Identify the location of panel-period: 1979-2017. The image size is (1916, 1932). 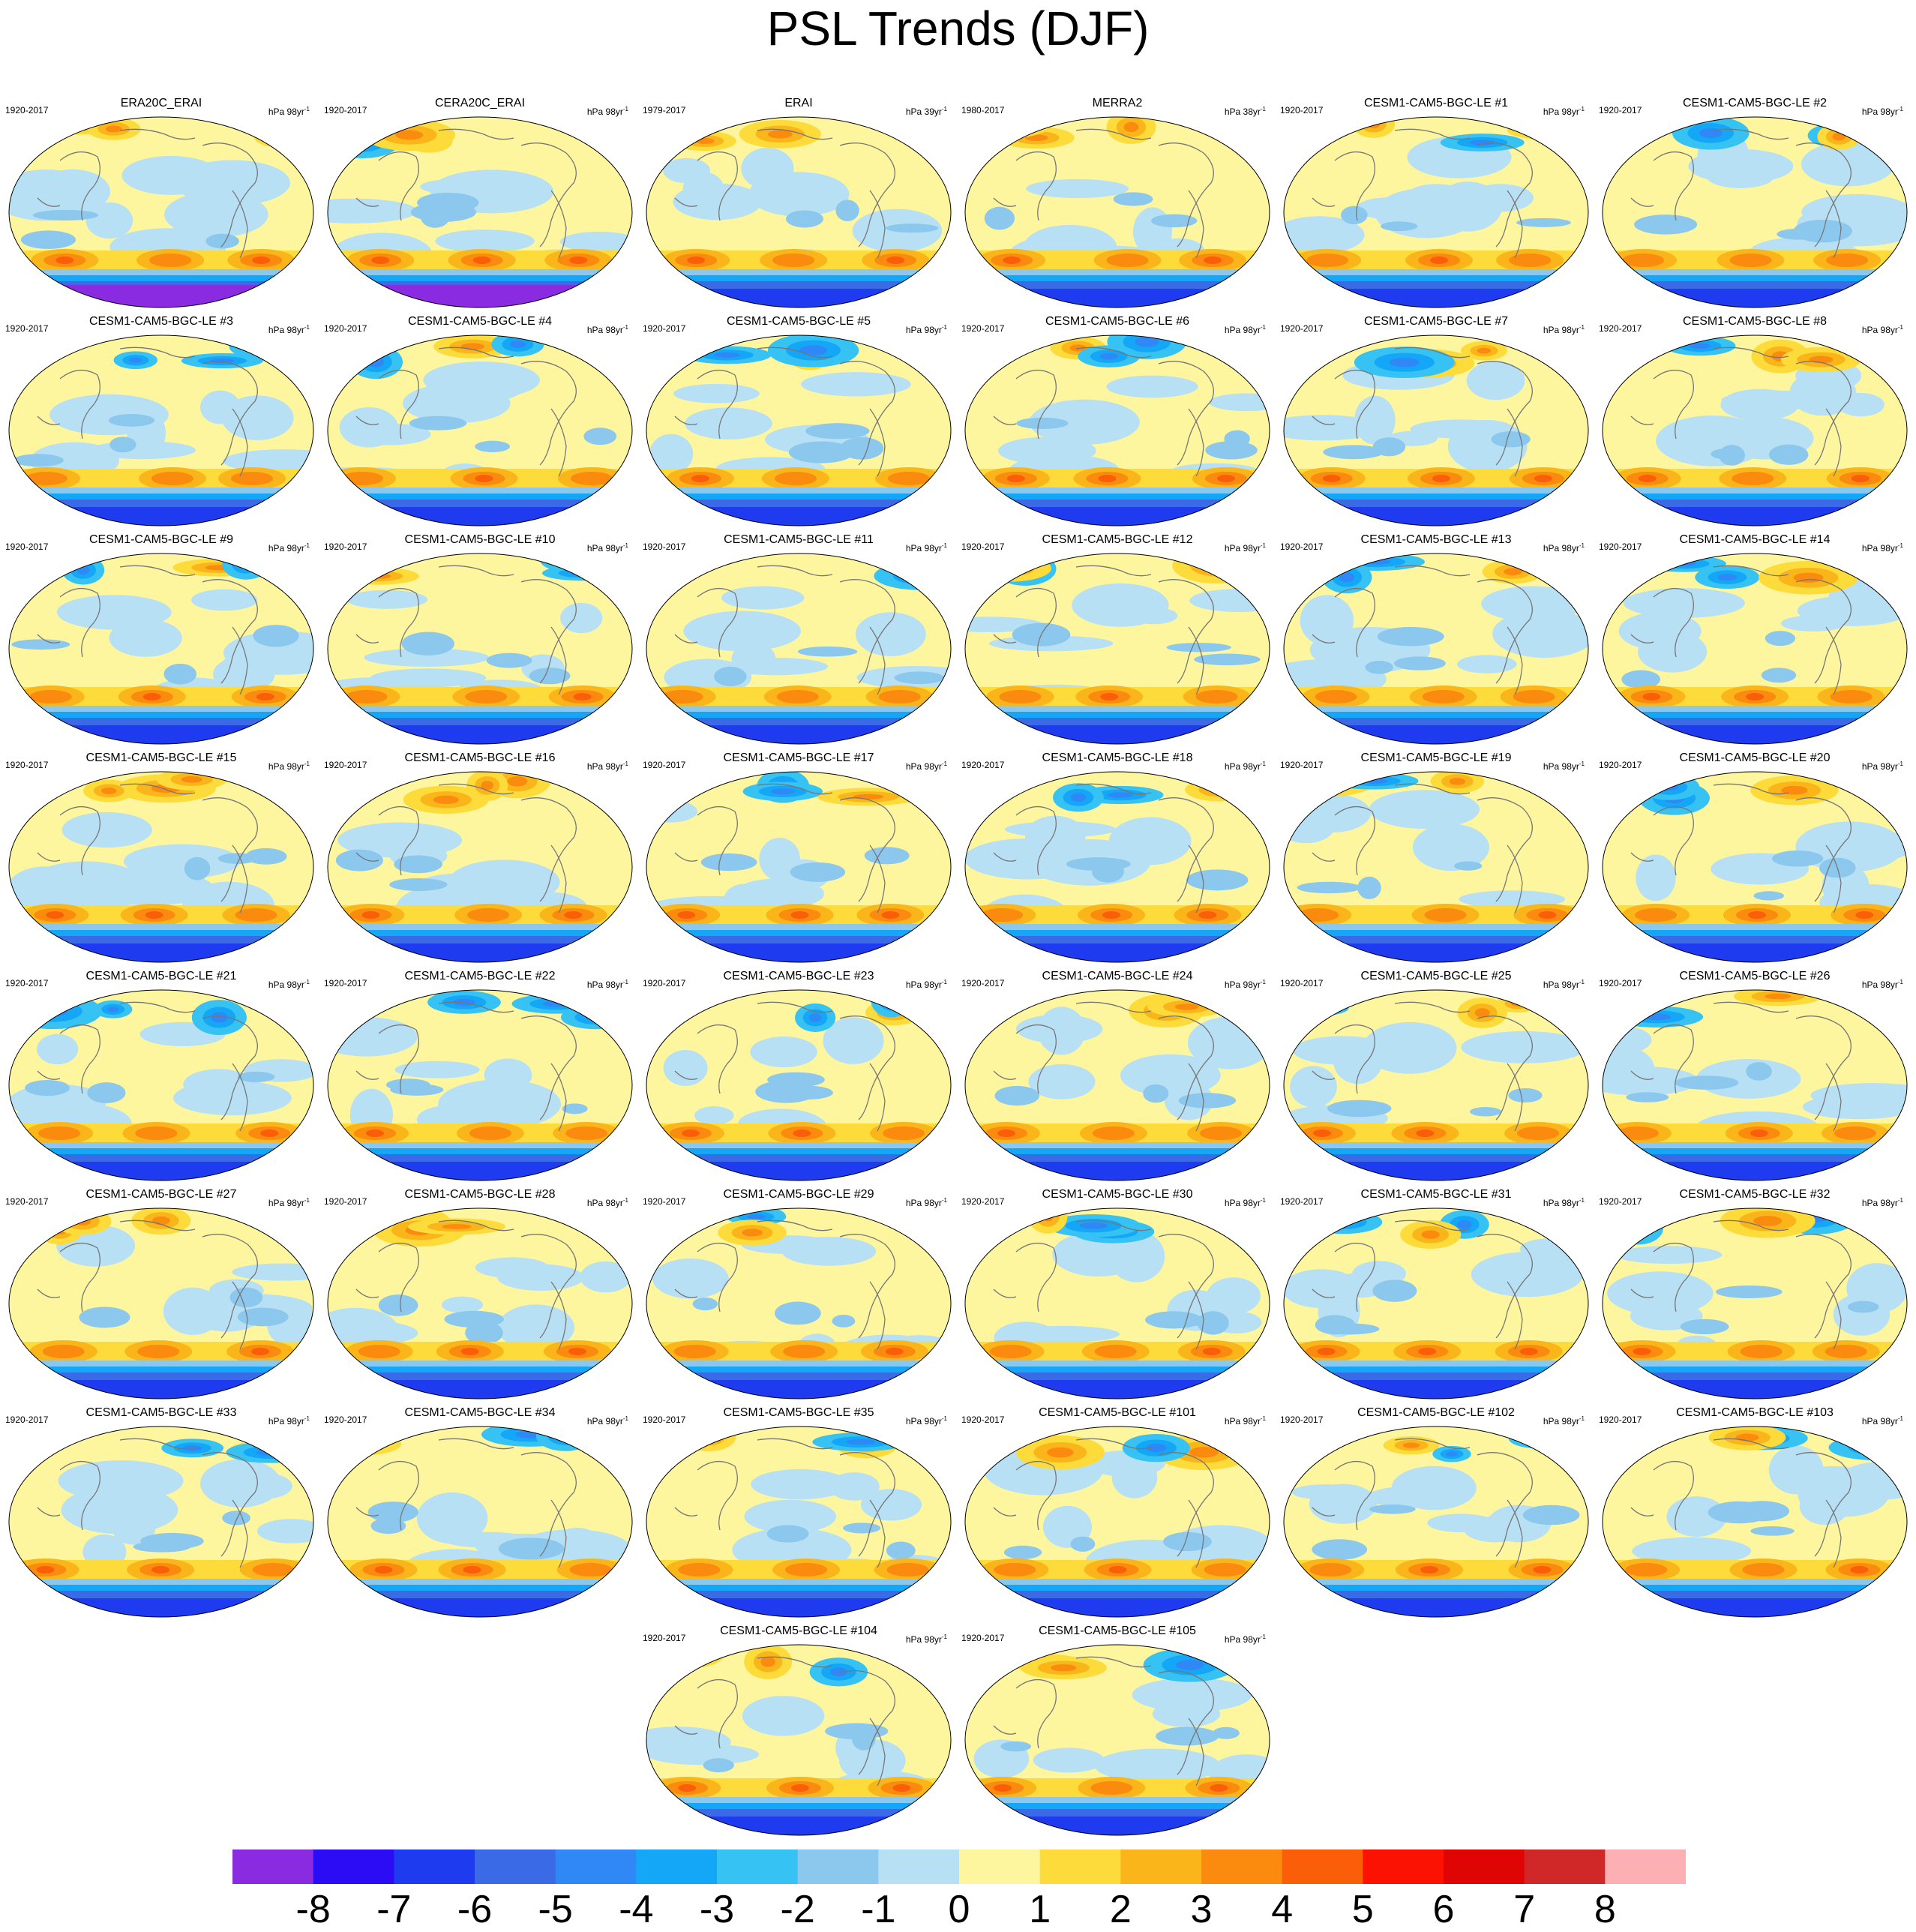
(664, 110).